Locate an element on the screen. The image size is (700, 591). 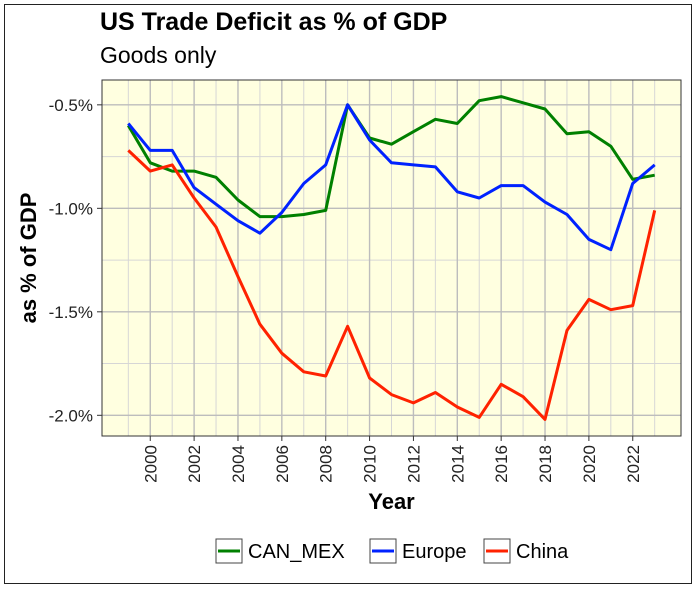
y-tick-label: -2.0% is located at coordinates (71, 415).